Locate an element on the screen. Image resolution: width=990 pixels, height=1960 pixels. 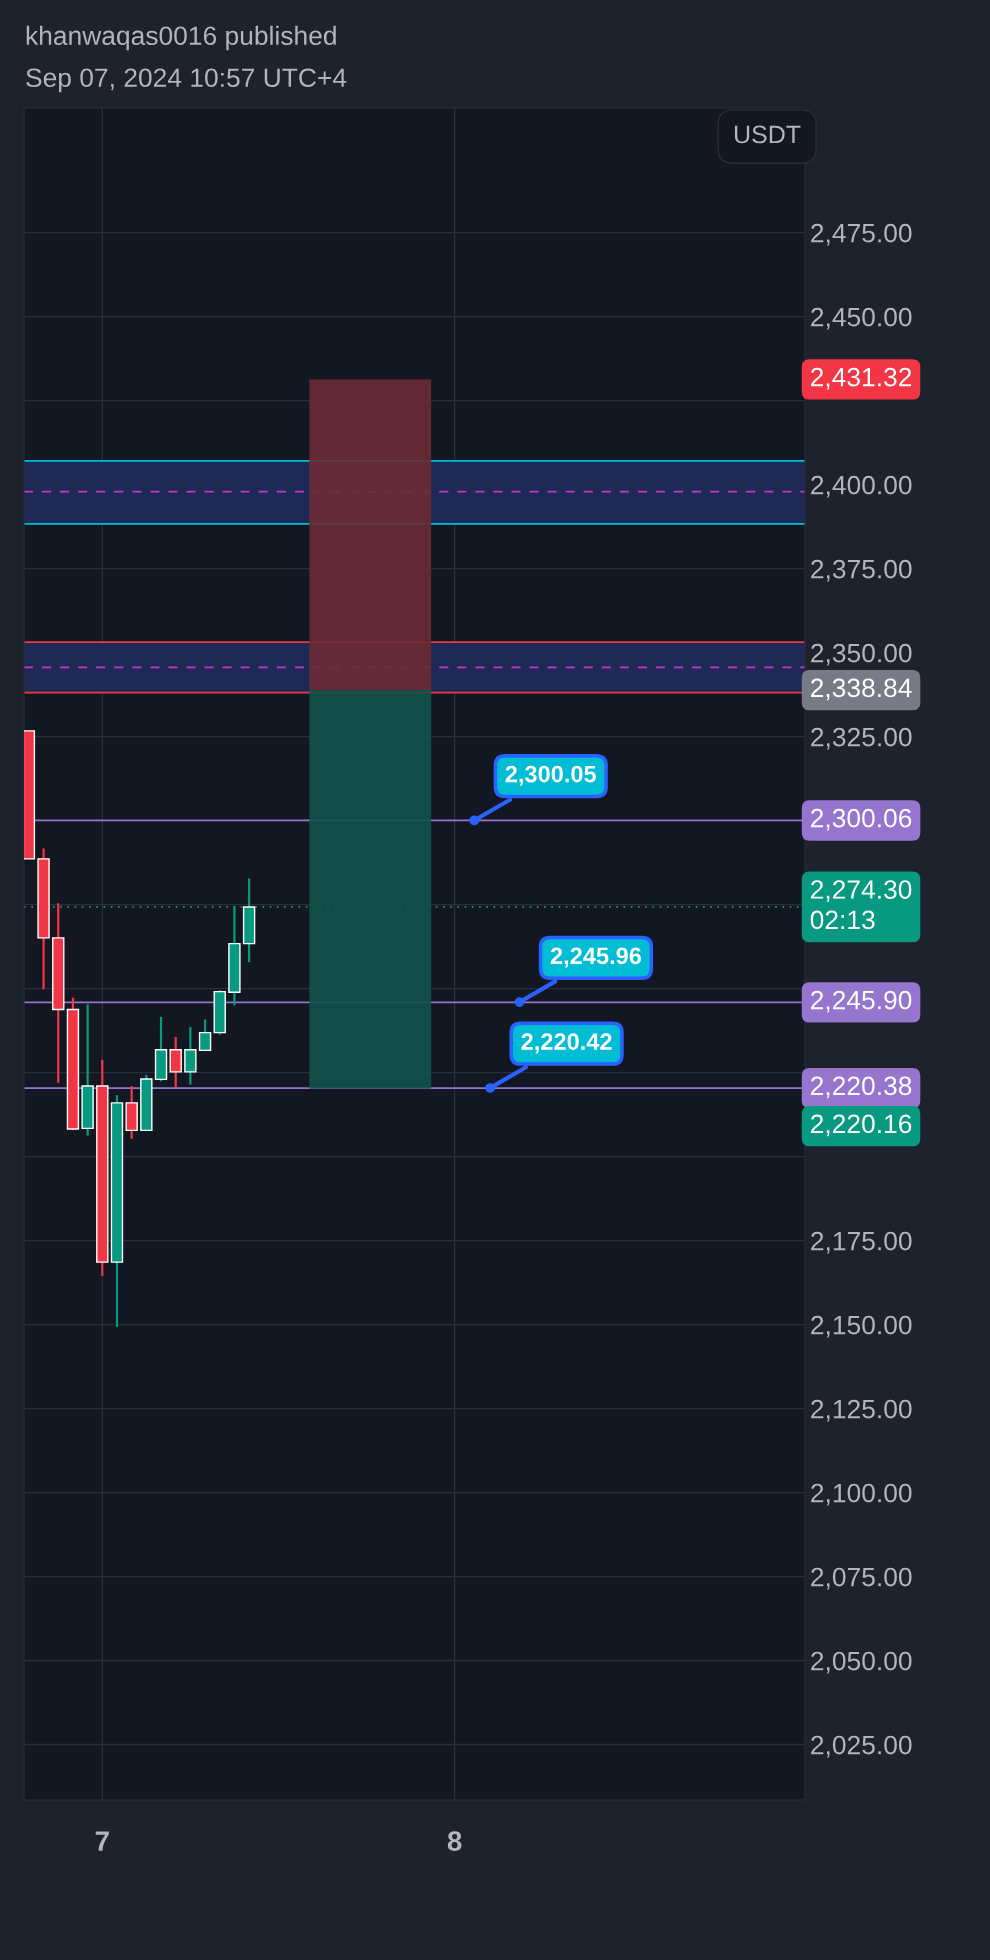
y-axis-title: USDT is located at coordinates (767, 134).